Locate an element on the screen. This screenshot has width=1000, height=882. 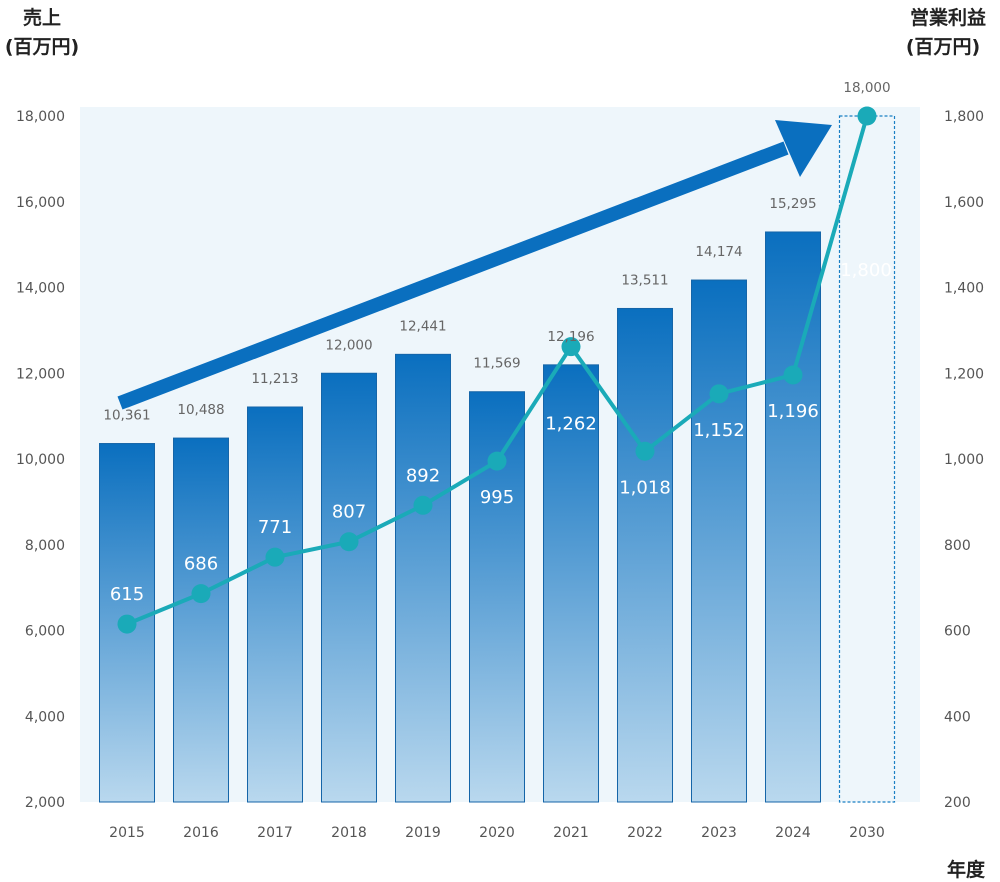
right-axis-ticks: 200 400 600 800 1,000 1,200 1,400 1,600 1,800 is located at coordinates (964, 460).